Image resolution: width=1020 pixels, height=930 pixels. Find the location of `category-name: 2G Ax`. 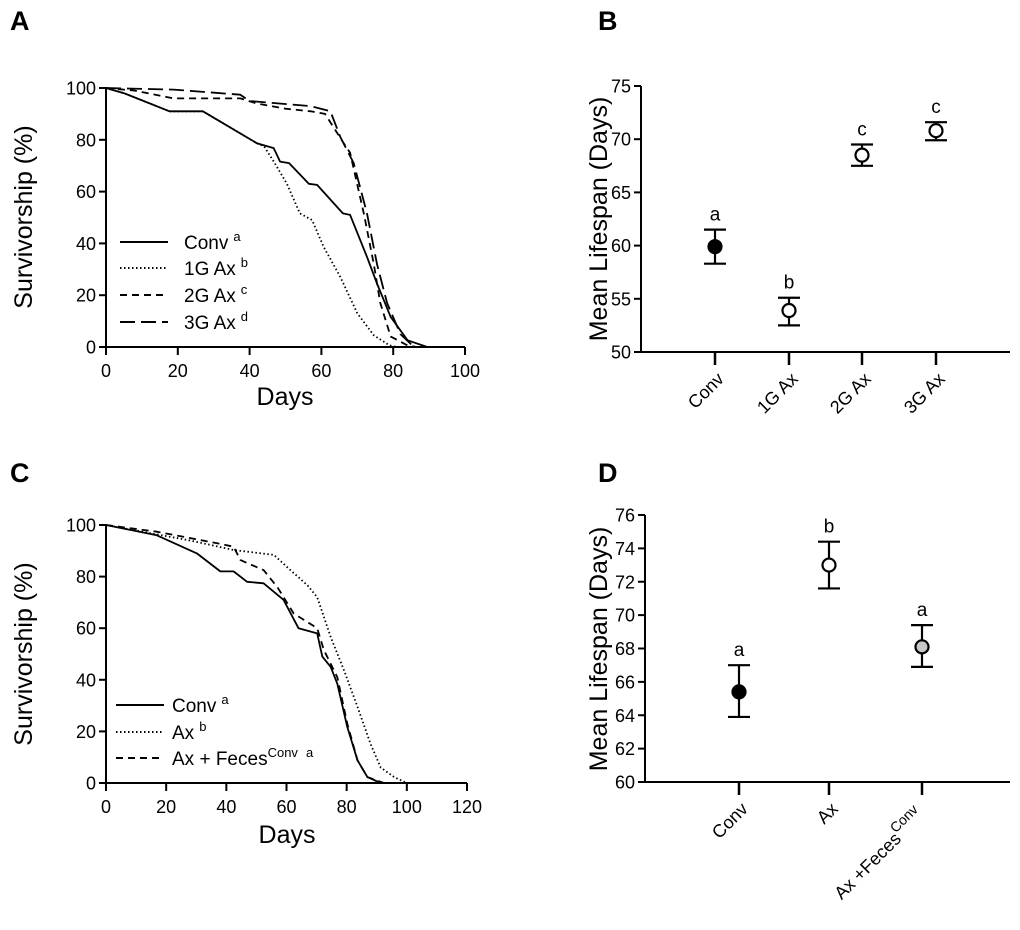

category-name: 2G Ax is located at coordinates (850, 393).